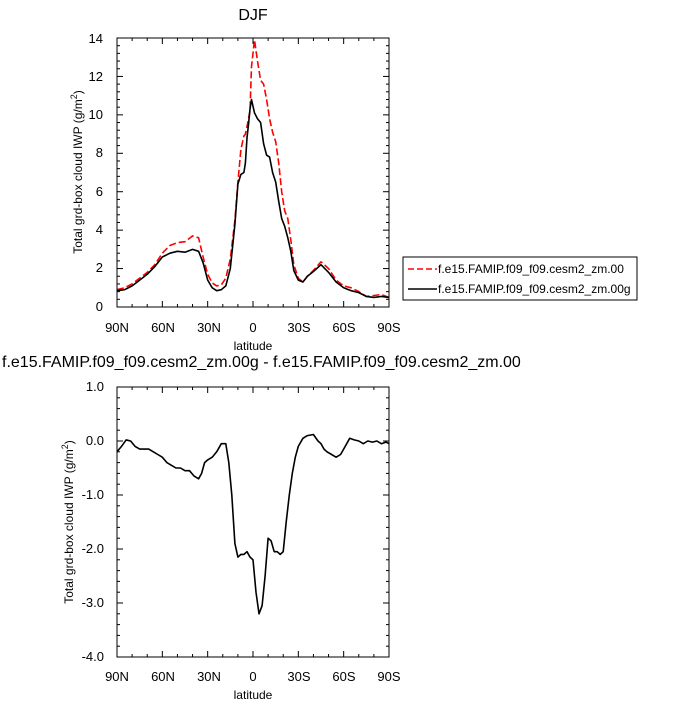 Image resolution: width=687 pixels, height=708 pixels. Describe the element at coordinates (93, 494) in the screenshot. I see `ytick-label: -1.0` at that location.